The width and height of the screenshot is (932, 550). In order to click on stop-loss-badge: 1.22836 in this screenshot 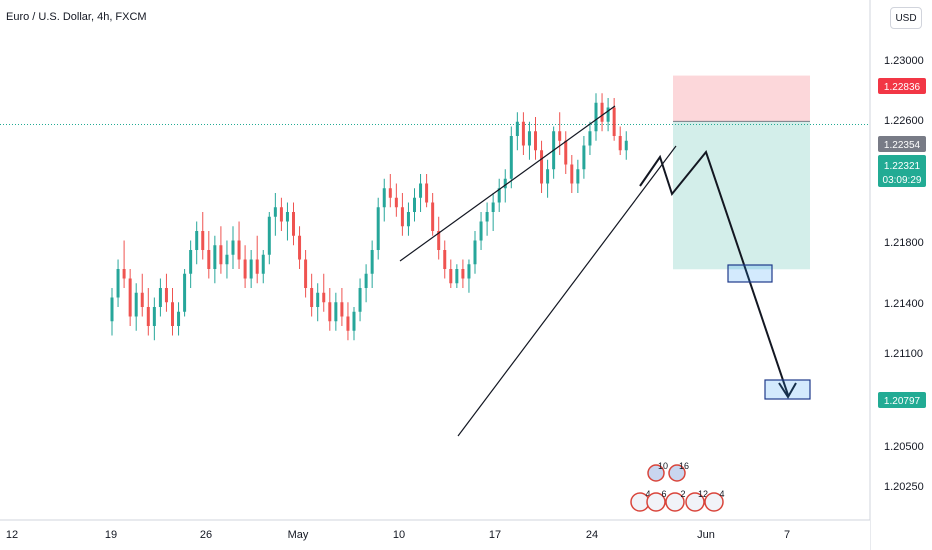, I will do `click(902, 86)`.